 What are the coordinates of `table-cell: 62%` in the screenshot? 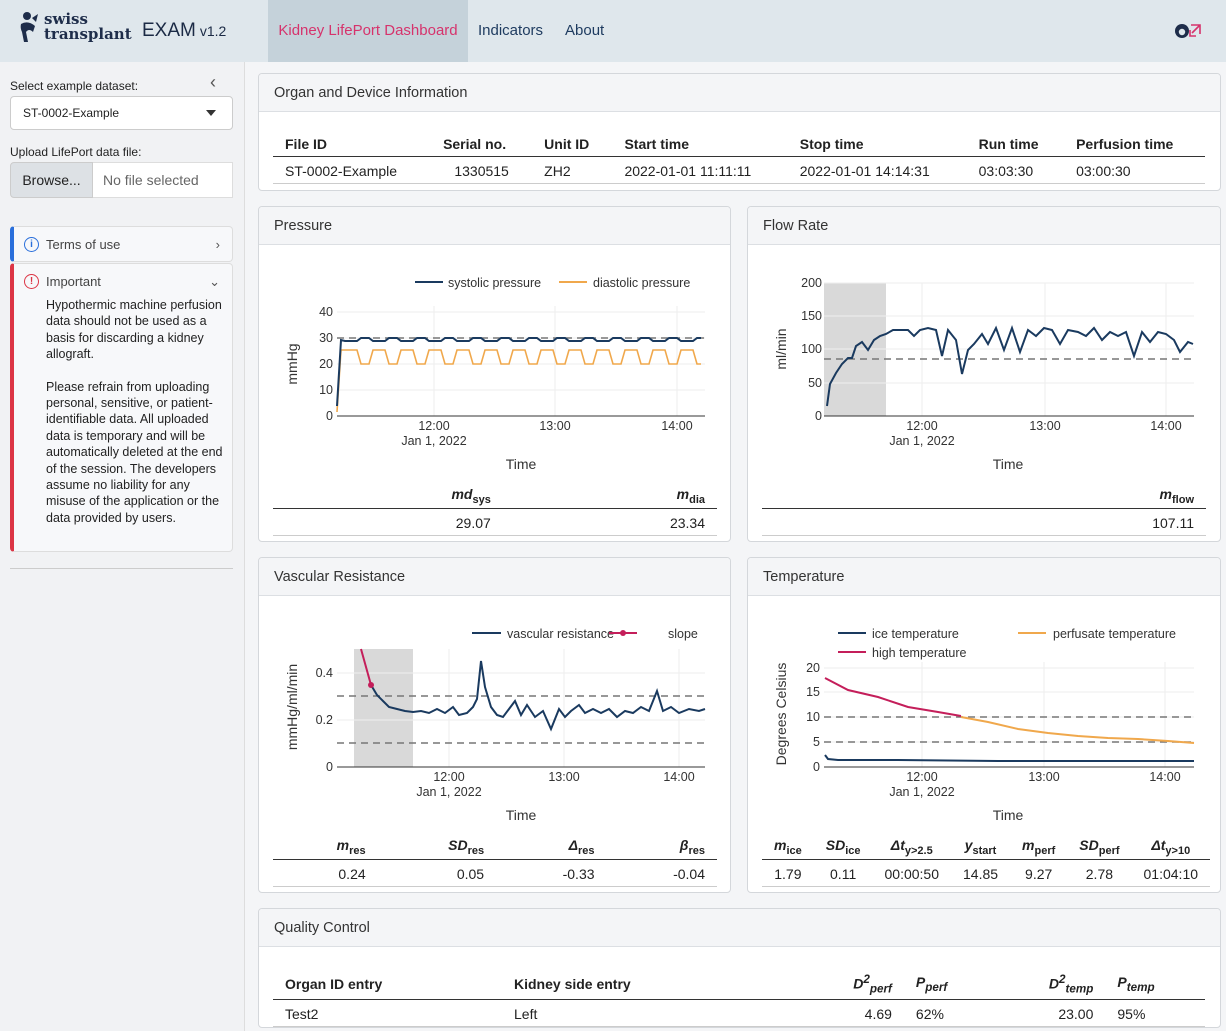 It's located at (948, 1013).